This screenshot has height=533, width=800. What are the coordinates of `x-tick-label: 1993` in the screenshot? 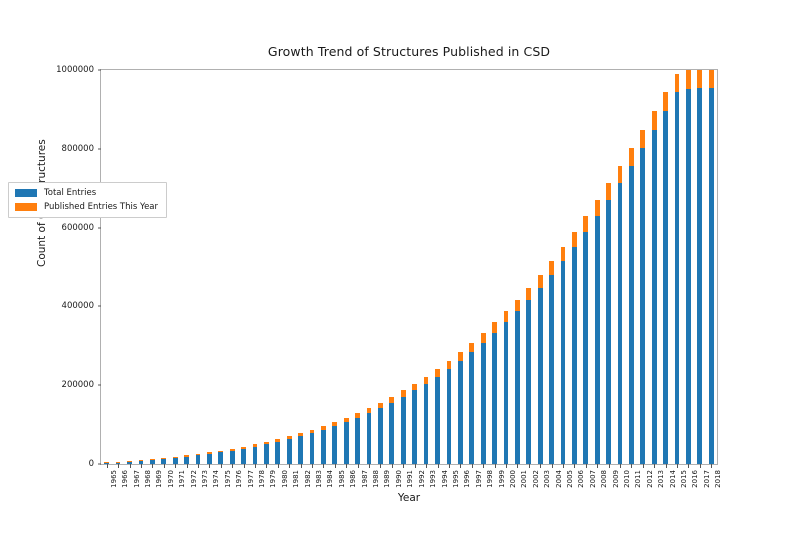 It's located at (433, 479).